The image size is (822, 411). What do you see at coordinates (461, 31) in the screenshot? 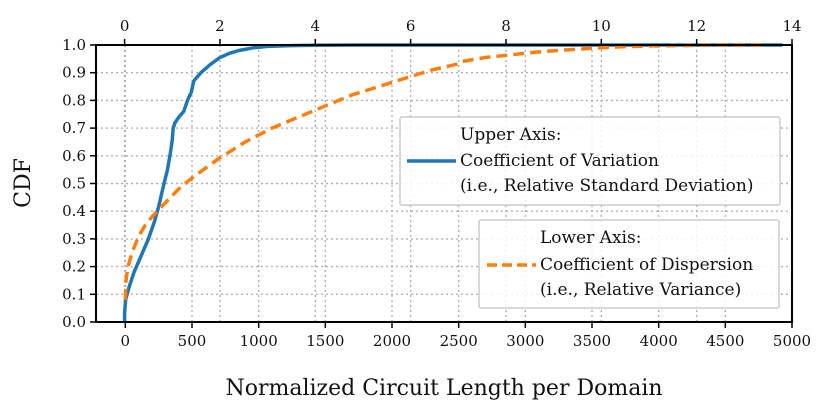
I see `top-axis: 0 2 4 6 8 10 12 14` at bounding box center [461, 31].